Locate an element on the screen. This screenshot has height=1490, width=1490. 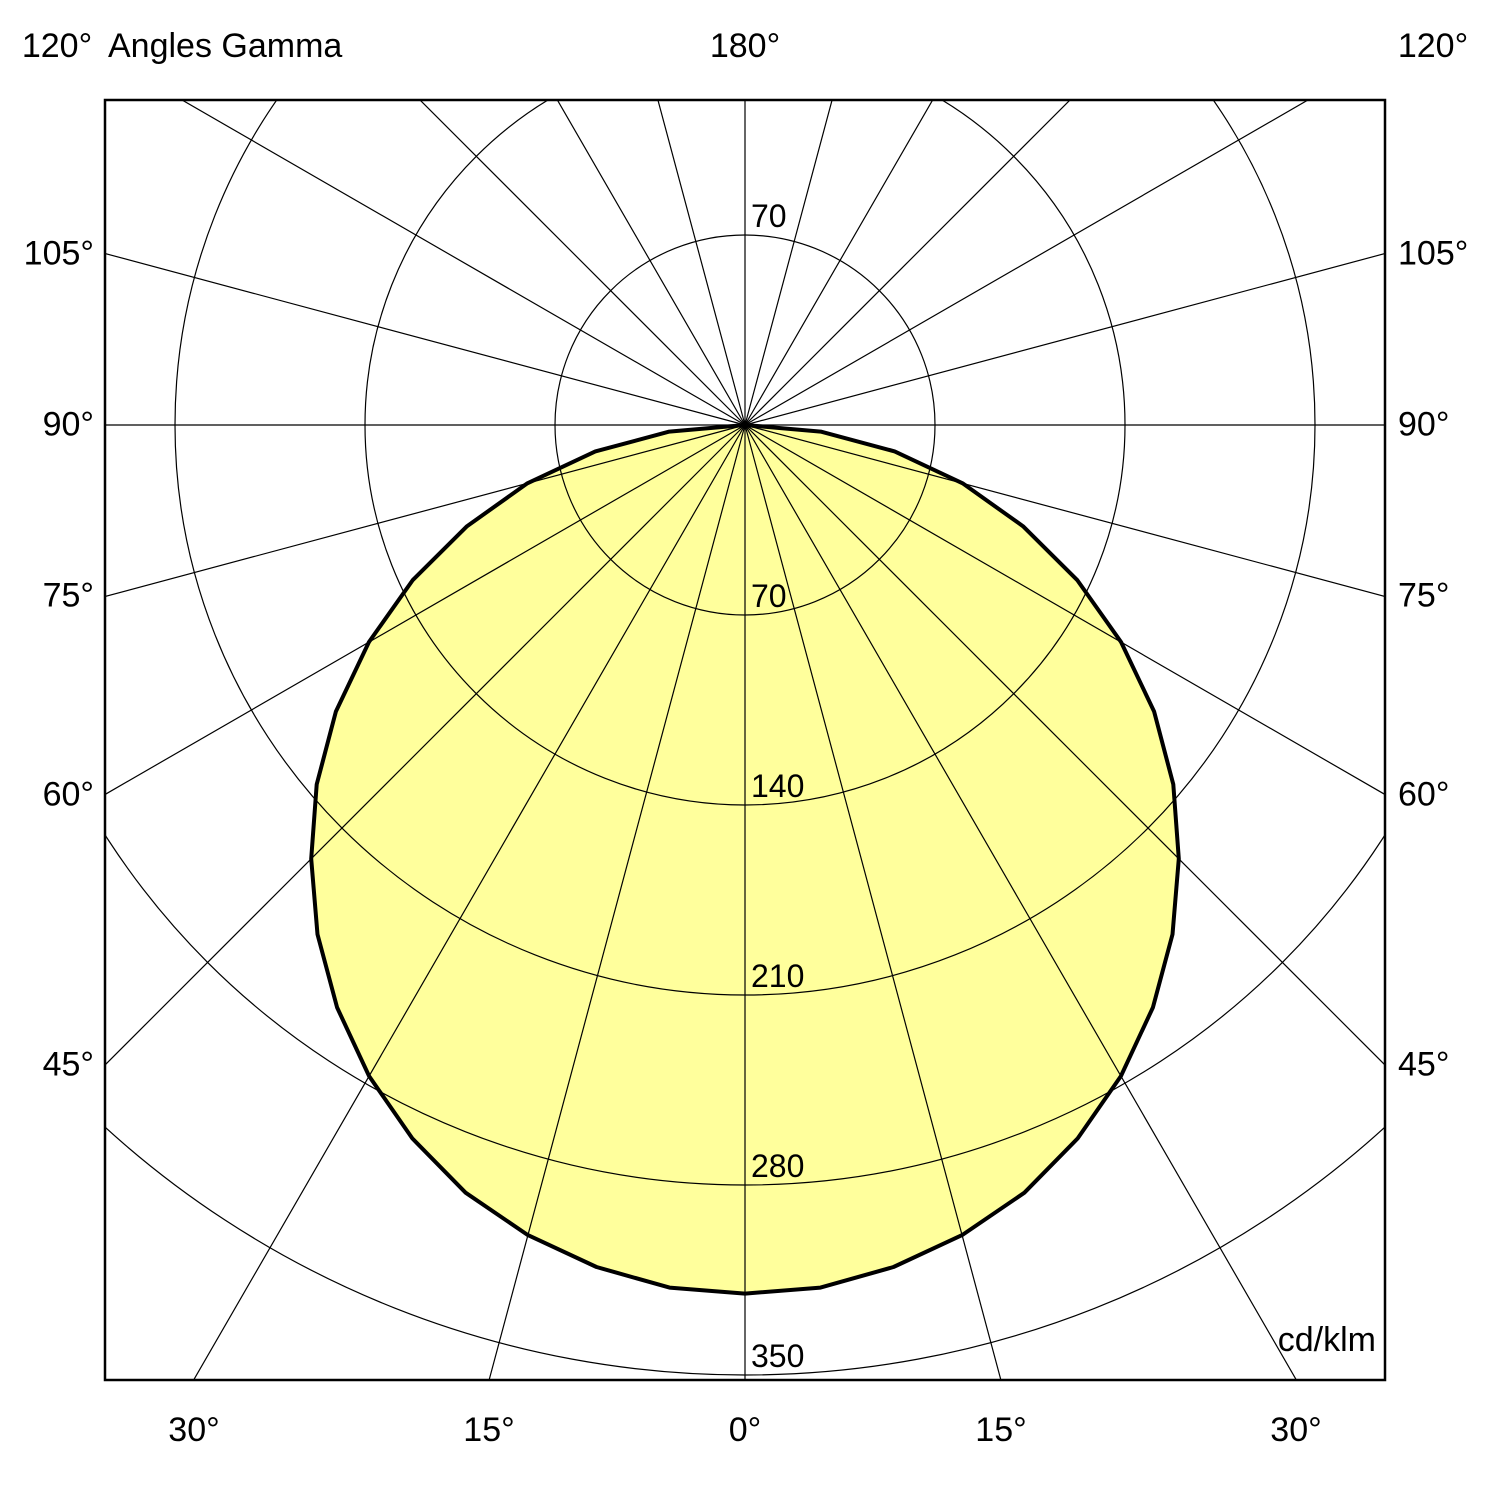
gamma-label-right-75: 75° is located at coordinates (1424, 595).